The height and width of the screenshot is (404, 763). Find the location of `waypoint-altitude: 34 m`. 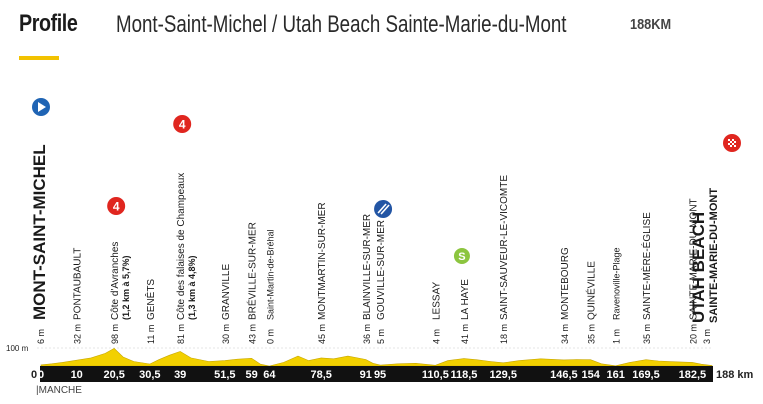

waypoint-altitude: 34 m is located at coordinates (565, 334).